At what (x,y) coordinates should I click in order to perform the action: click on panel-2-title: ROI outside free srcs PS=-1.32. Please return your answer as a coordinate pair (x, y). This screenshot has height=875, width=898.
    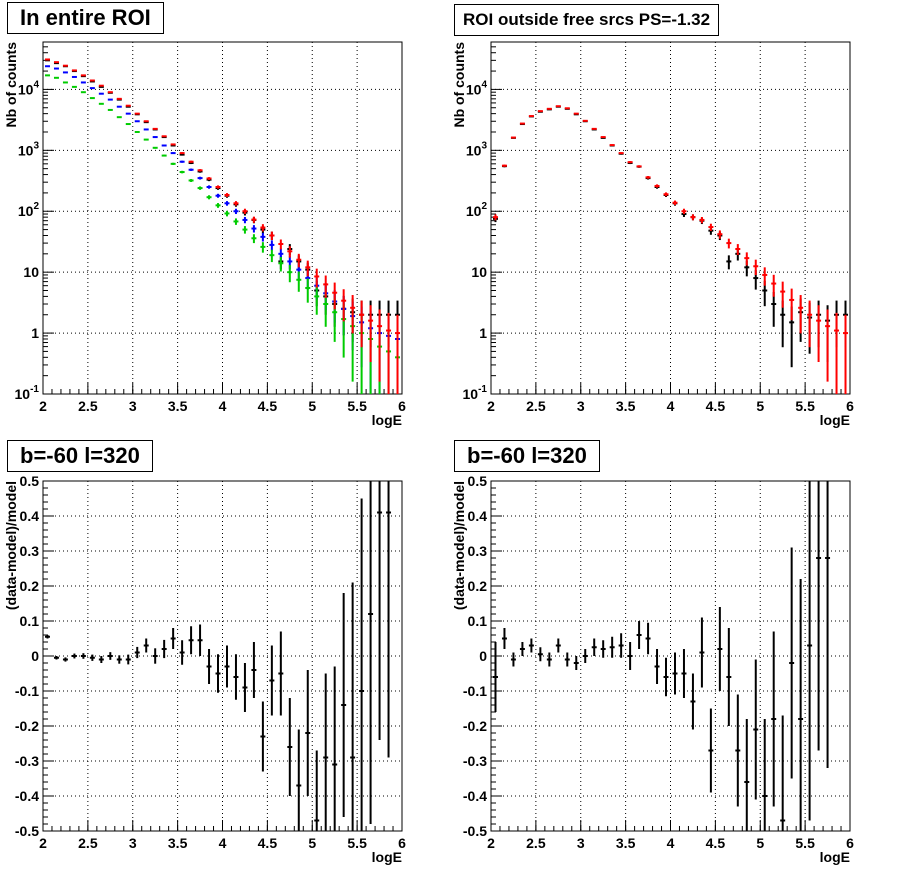
    Looking at the image, I should click on (587, 20).